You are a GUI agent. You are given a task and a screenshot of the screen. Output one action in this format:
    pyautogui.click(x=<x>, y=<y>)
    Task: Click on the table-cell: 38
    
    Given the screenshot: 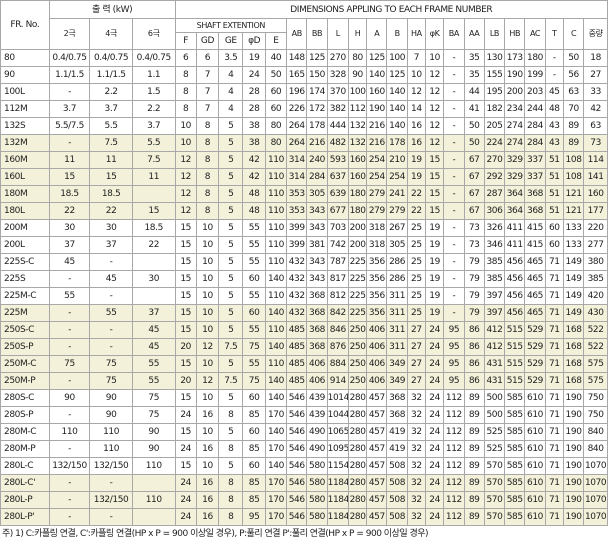 What is the action you would take?
    pyautogui.click(x=254, y=126)
    